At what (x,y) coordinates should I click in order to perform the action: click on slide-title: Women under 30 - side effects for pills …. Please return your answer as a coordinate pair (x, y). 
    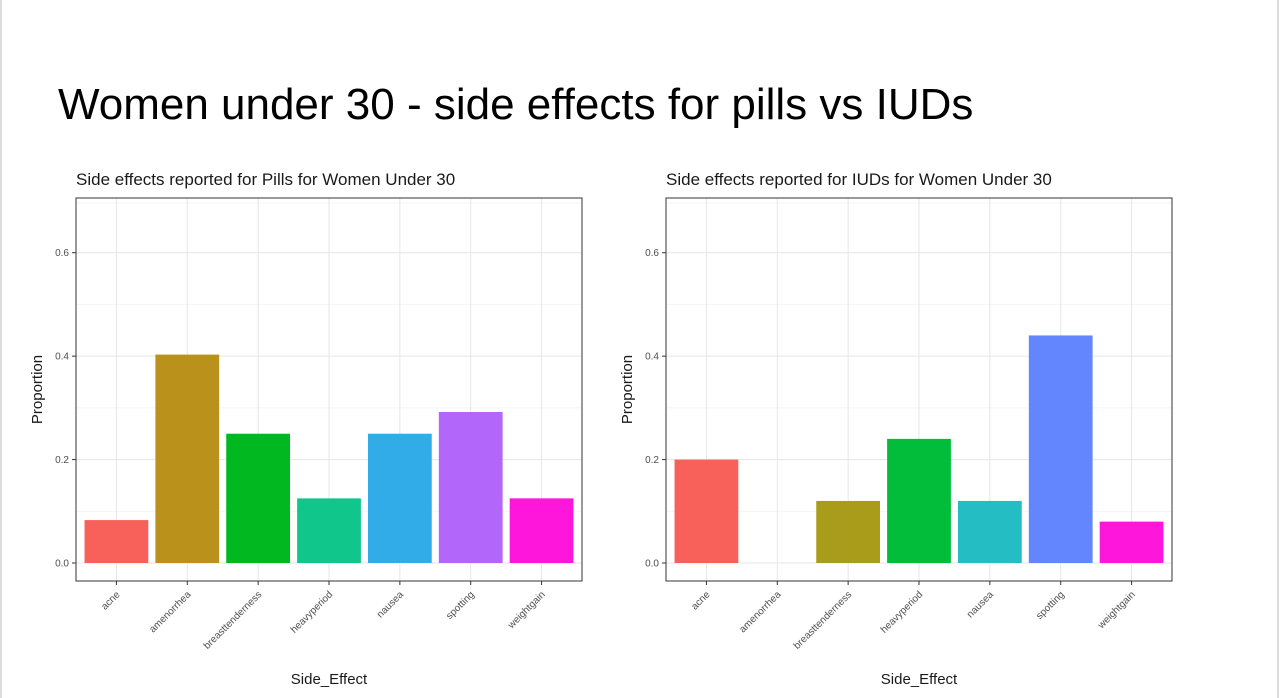
    Looking at the image, I should click on (516, 104).